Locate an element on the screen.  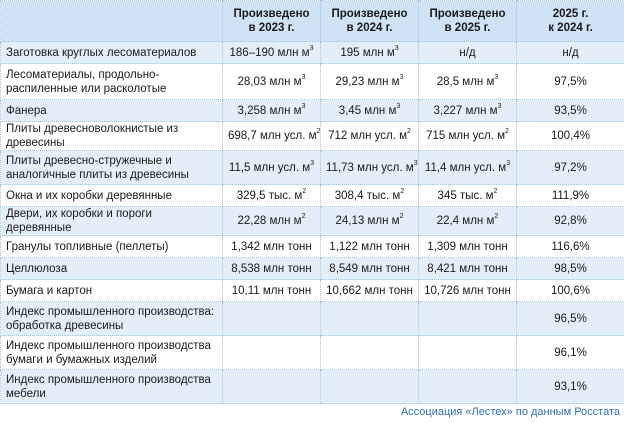
ratio-text: 92,8% is located at coordinates (570, 221).